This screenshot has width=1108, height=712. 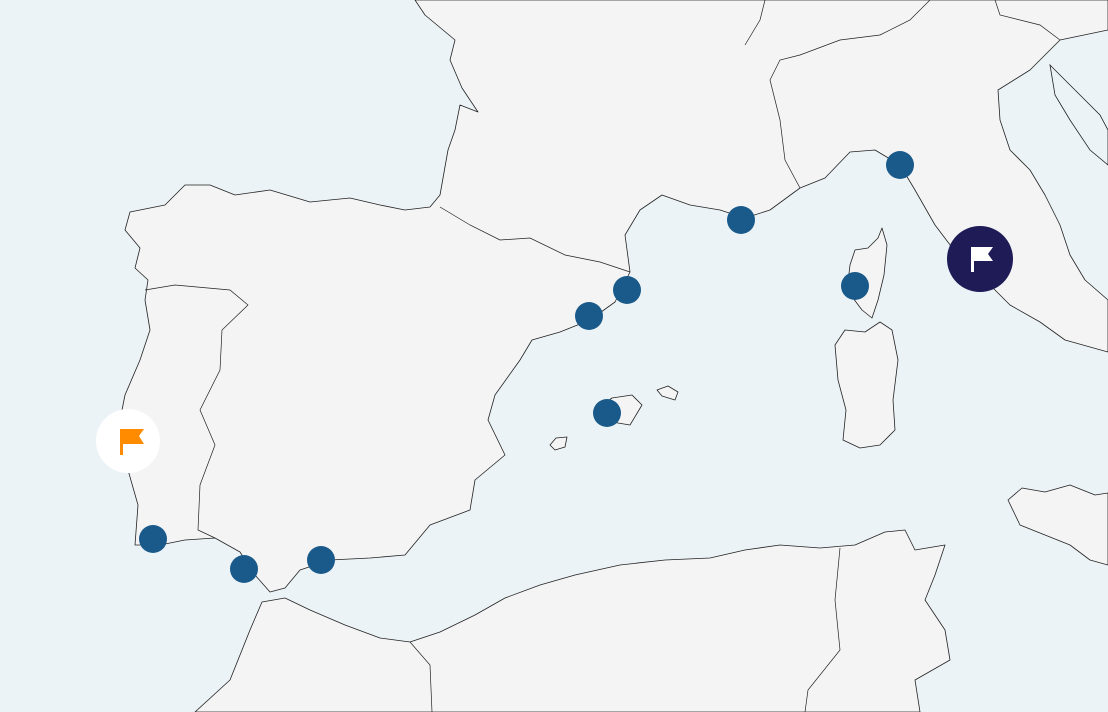 What do you see at coordinates (627, 290) in the screenshot?
I see `port-barcelona-area` at bounding box center [627, 290].